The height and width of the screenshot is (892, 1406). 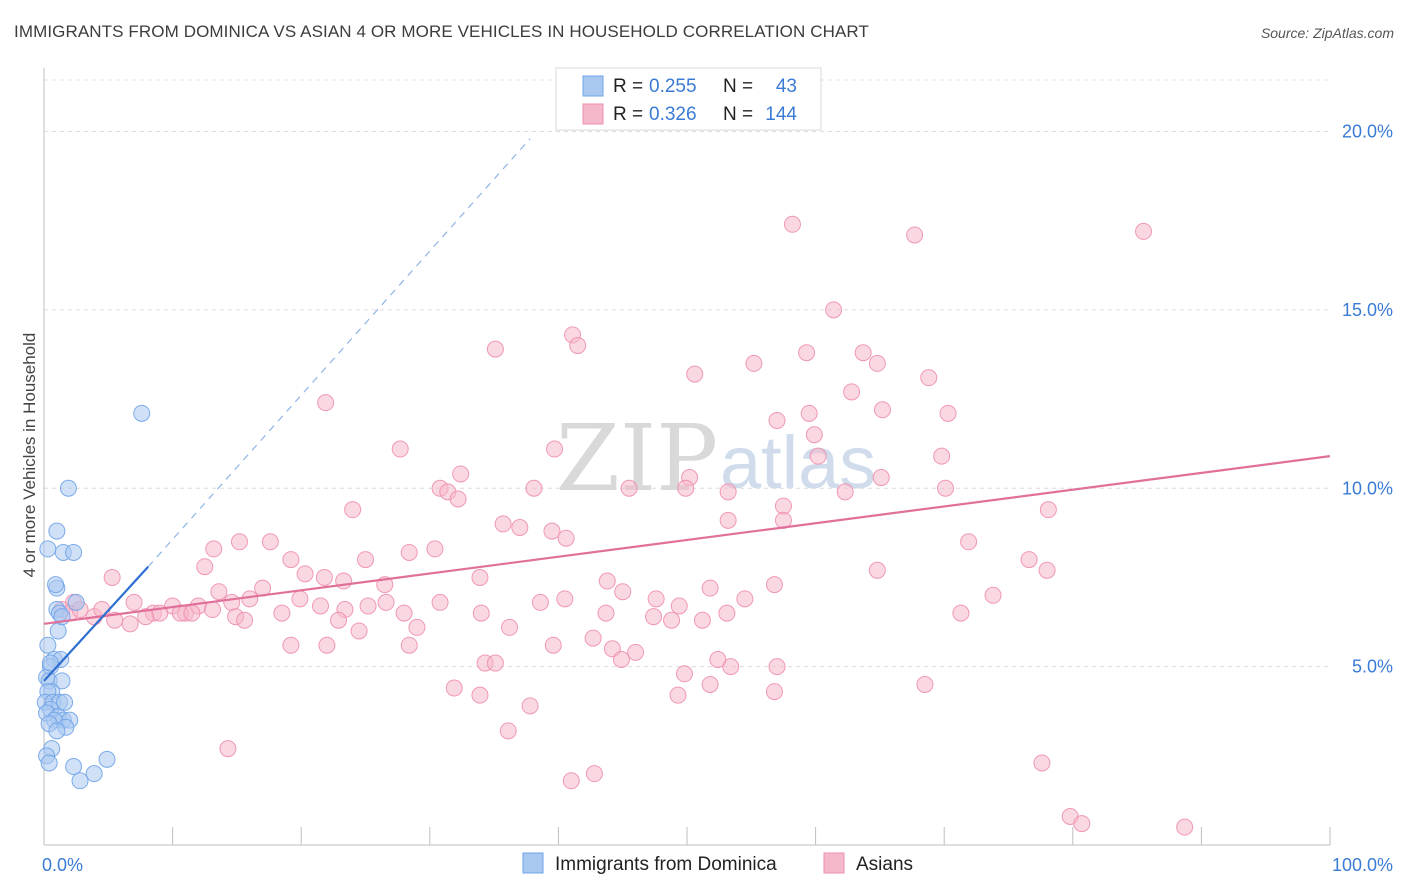 I want to click on y-tick-label-3: 20.0%, so click(x=1367, y=132).